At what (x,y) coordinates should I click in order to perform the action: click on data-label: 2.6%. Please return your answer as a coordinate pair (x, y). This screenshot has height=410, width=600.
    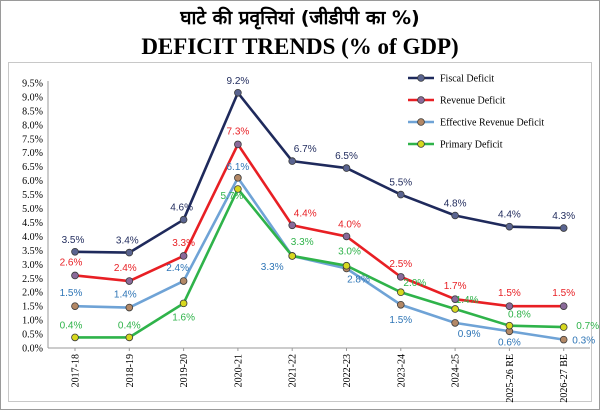
    Looking at the image, I should click on (71, 262).